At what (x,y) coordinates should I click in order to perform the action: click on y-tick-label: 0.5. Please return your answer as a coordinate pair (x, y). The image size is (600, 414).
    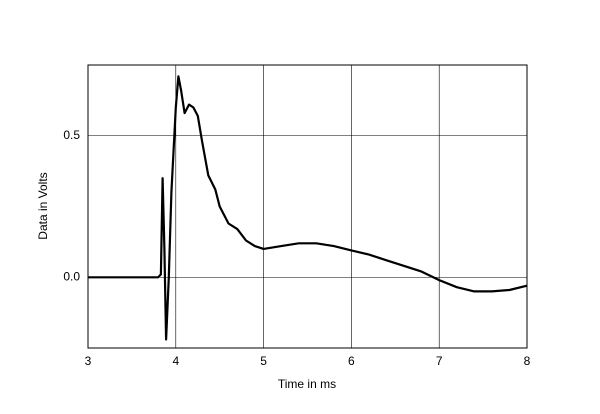
    Looking at the image, I should click on (71, 135).